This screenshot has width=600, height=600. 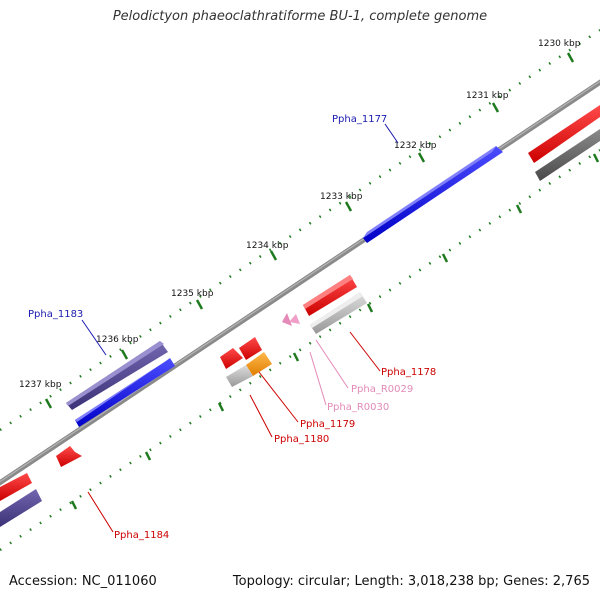 I want to click on gene-red-right-upper, so click(x=564, y=134).